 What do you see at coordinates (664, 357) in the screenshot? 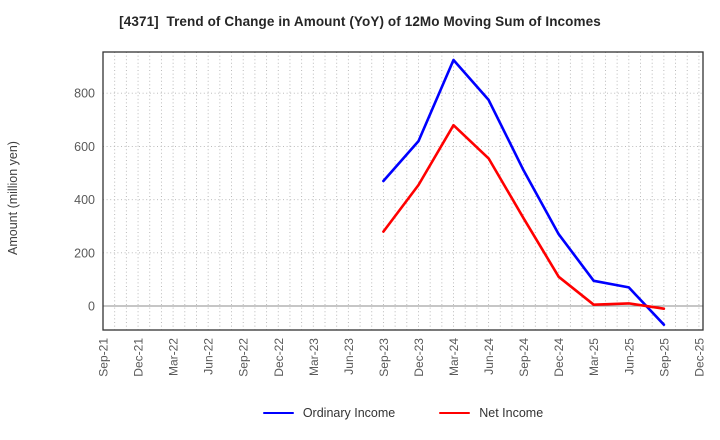
I see `x-tick-label: Sep-25` at bounding box center [664, 357].